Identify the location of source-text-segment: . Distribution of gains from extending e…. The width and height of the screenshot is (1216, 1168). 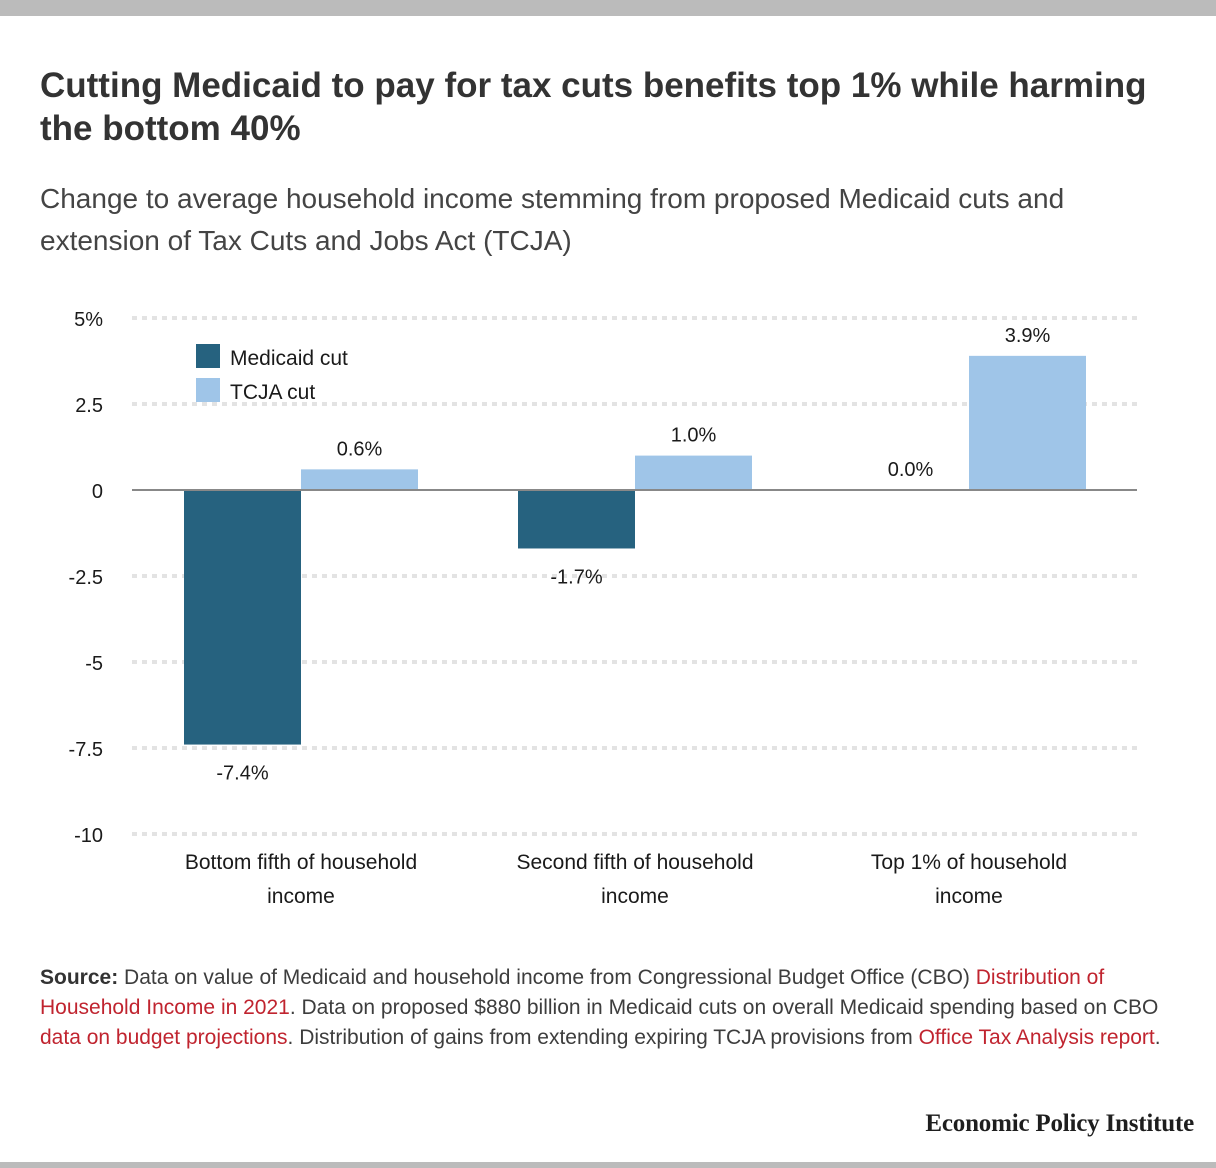
(603, 1037).